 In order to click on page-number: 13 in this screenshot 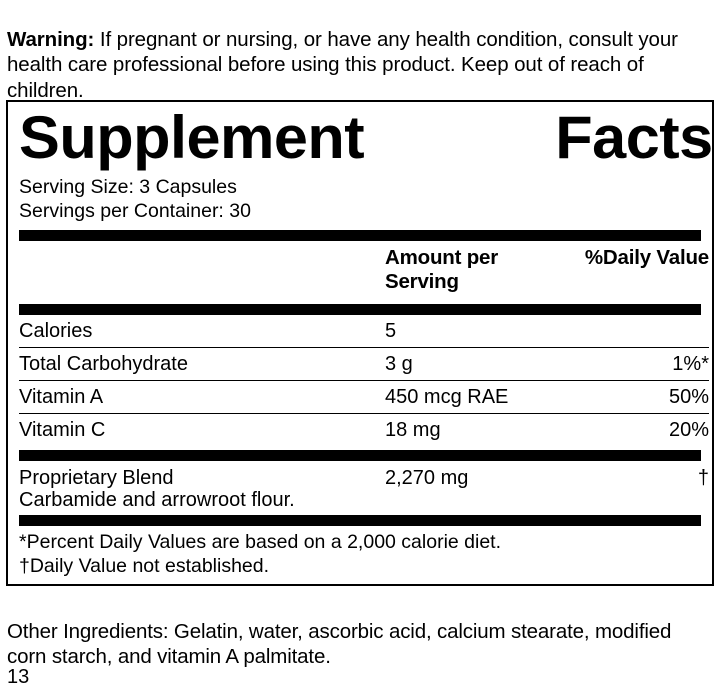, I will do `click(18, 677)`.